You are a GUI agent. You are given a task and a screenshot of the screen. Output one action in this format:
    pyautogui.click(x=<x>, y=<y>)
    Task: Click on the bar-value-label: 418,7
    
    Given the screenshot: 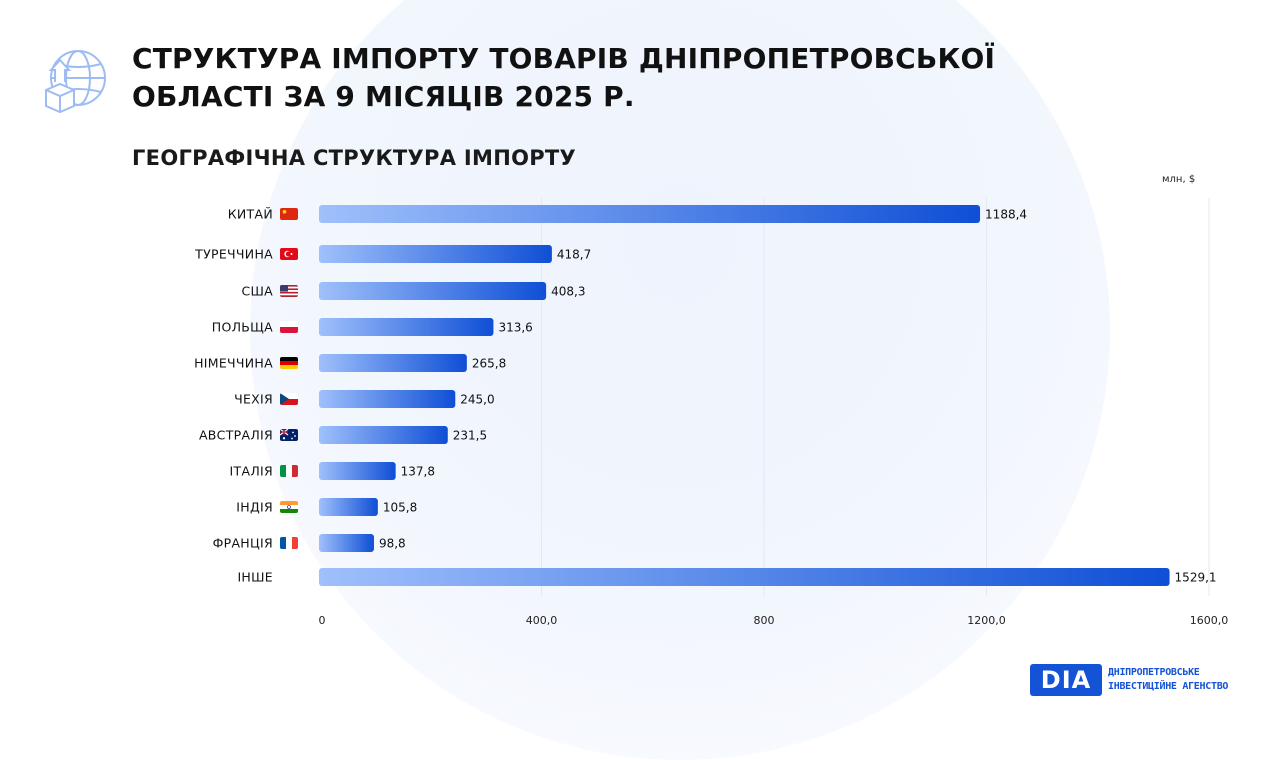 What is the action you would take?
    pyautogui.click(x=574, y=255)
    